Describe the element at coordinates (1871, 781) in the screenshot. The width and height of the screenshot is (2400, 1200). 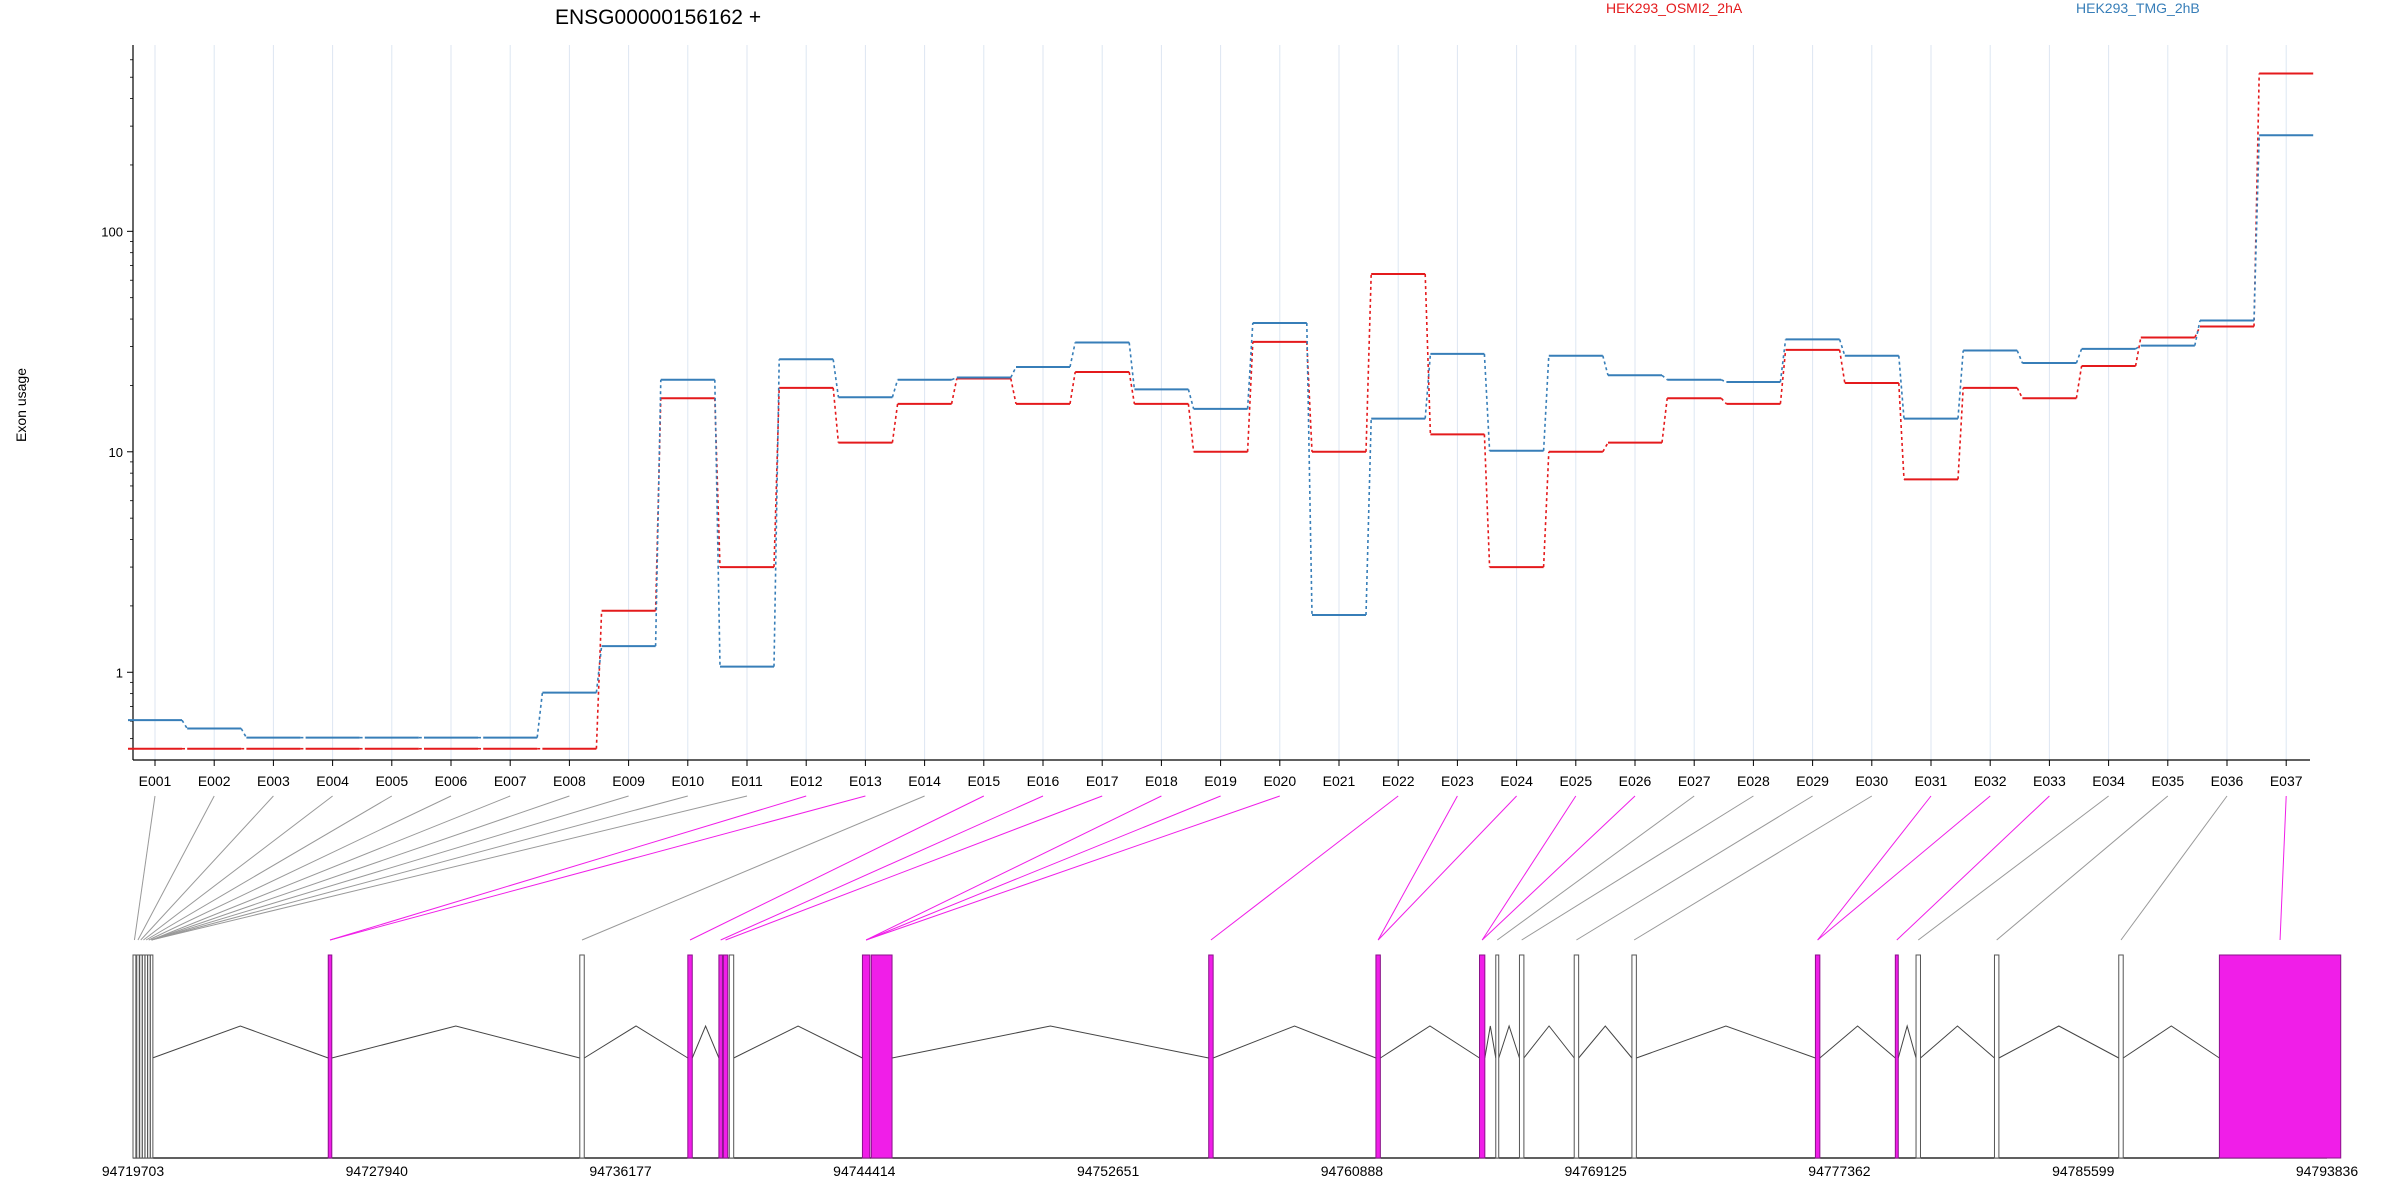
I see `x-tick-label: E030` at that location.